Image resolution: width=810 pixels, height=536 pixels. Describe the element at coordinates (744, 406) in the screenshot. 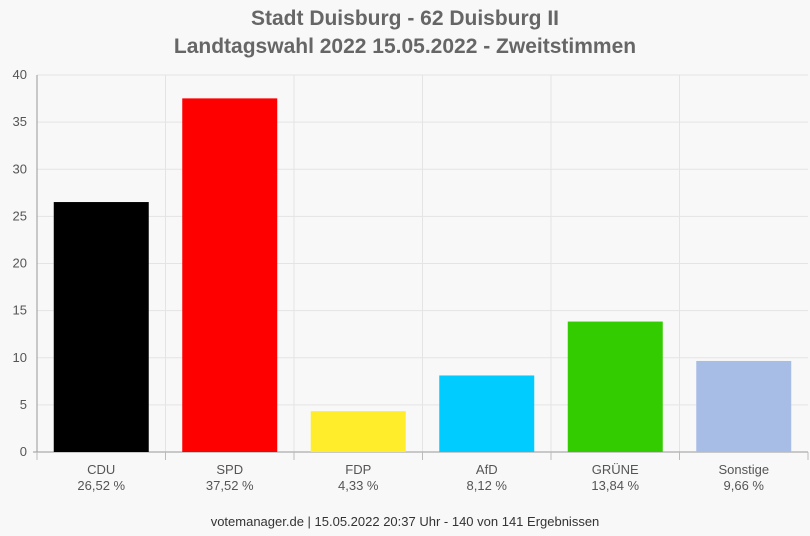

I see `bar-sonstige` at that location.